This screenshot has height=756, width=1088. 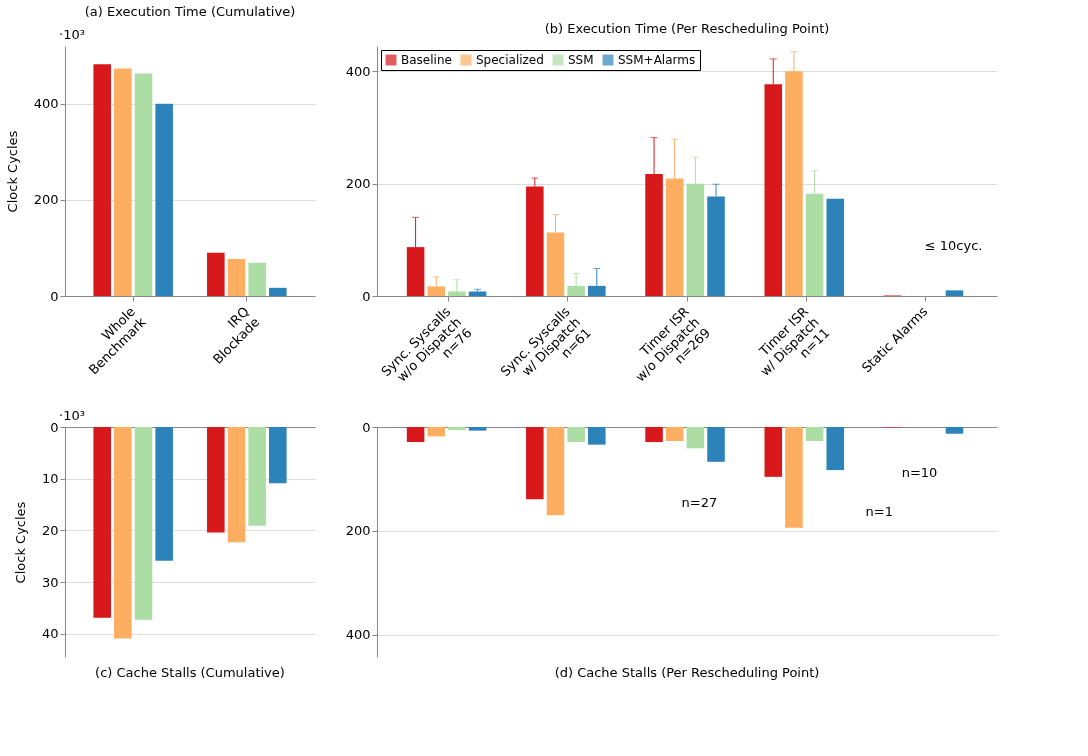 What do you see at coordinates (50, 634) in the screenshot?
I see `y-tick-label: 40` at bounding box center [50, 634].